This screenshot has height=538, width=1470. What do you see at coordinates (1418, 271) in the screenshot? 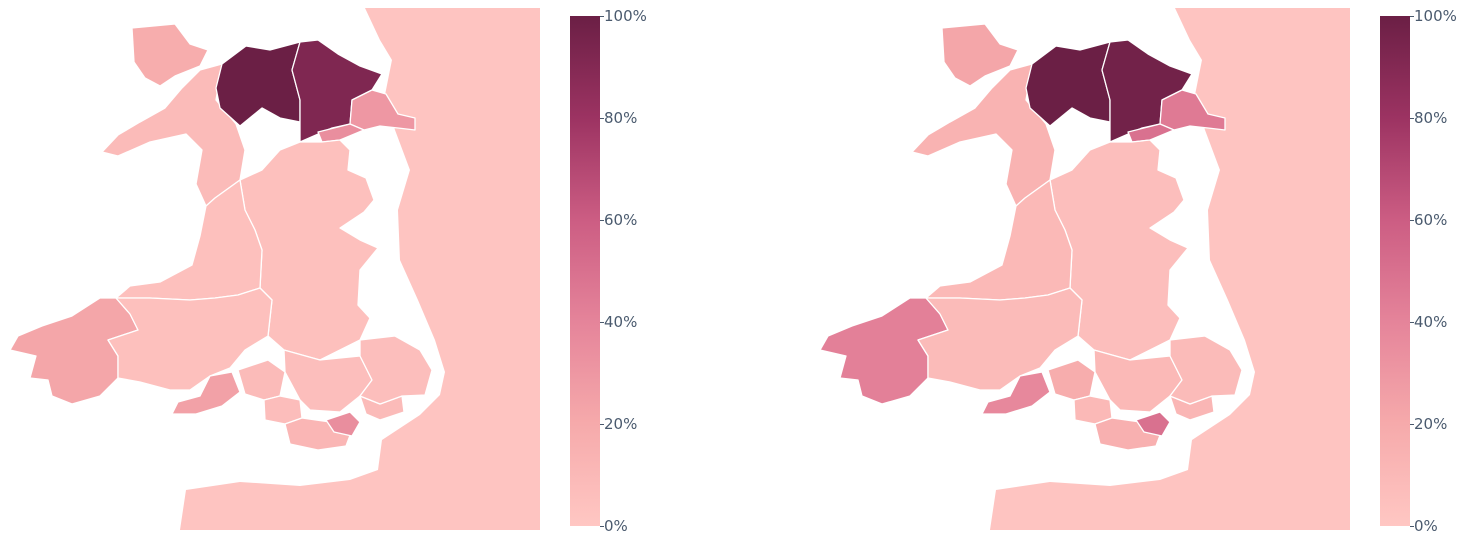
I see `colorbar-right: 0% 20% 40% 60% 80% 100%` at bounding box center [1418, 271].